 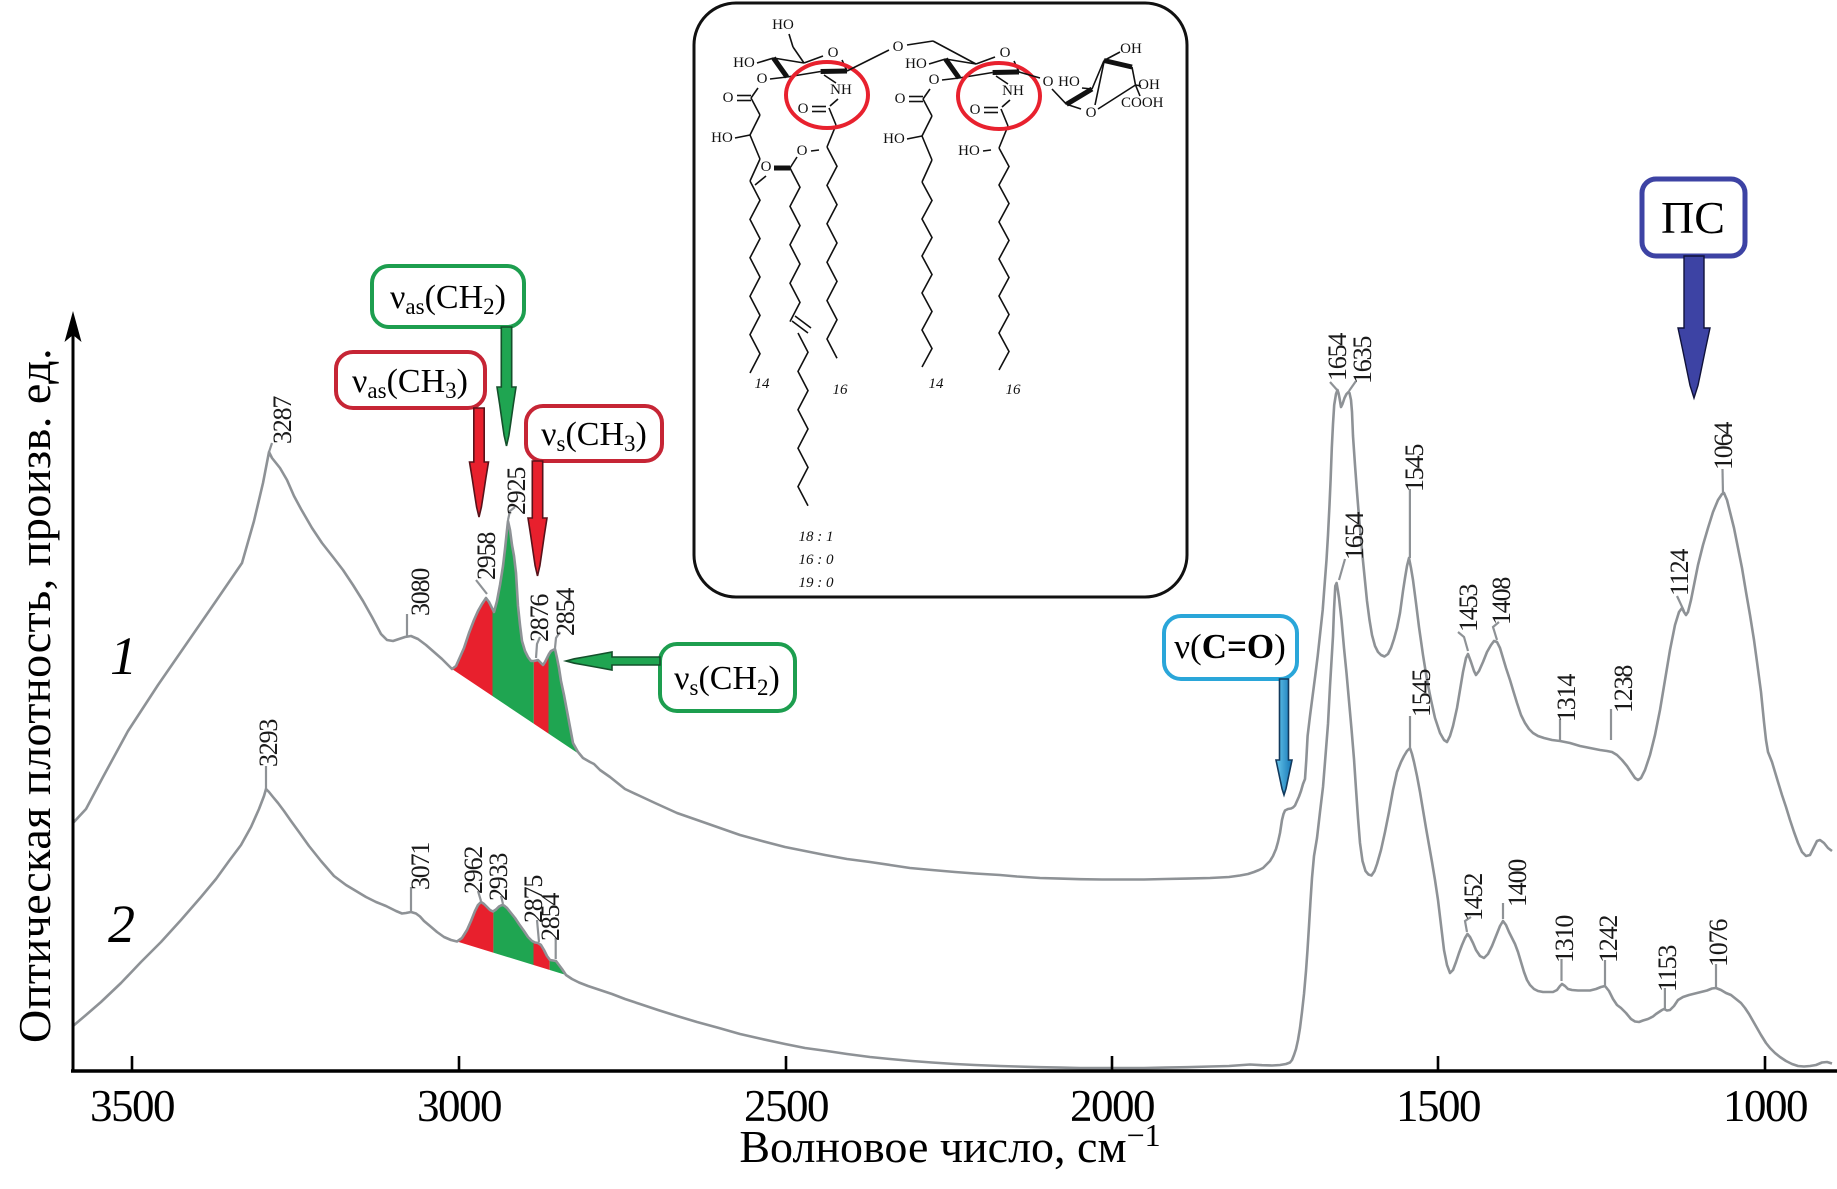 I want to click on svg-text: 1500, so click(x=1438, y=1106).